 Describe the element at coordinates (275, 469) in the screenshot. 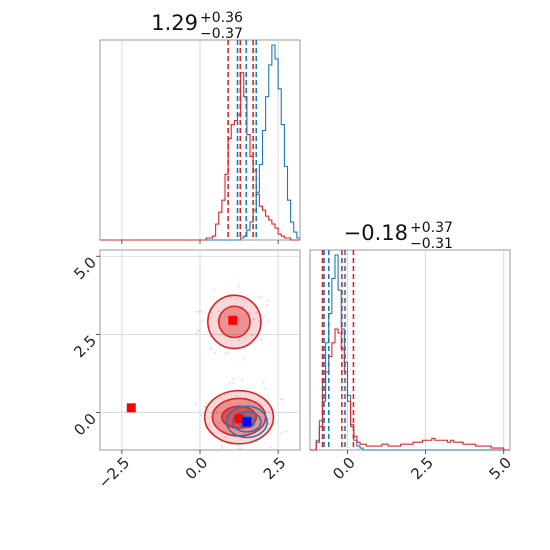

I see `x-tick-label-2: 2.5` at that location.